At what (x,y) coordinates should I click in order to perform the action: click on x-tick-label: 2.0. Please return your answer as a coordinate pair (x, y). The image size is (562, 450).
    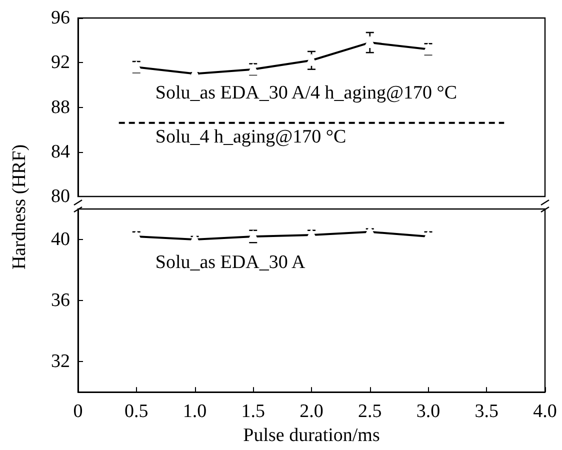
    Looking at the image, I should click on (312, 411).